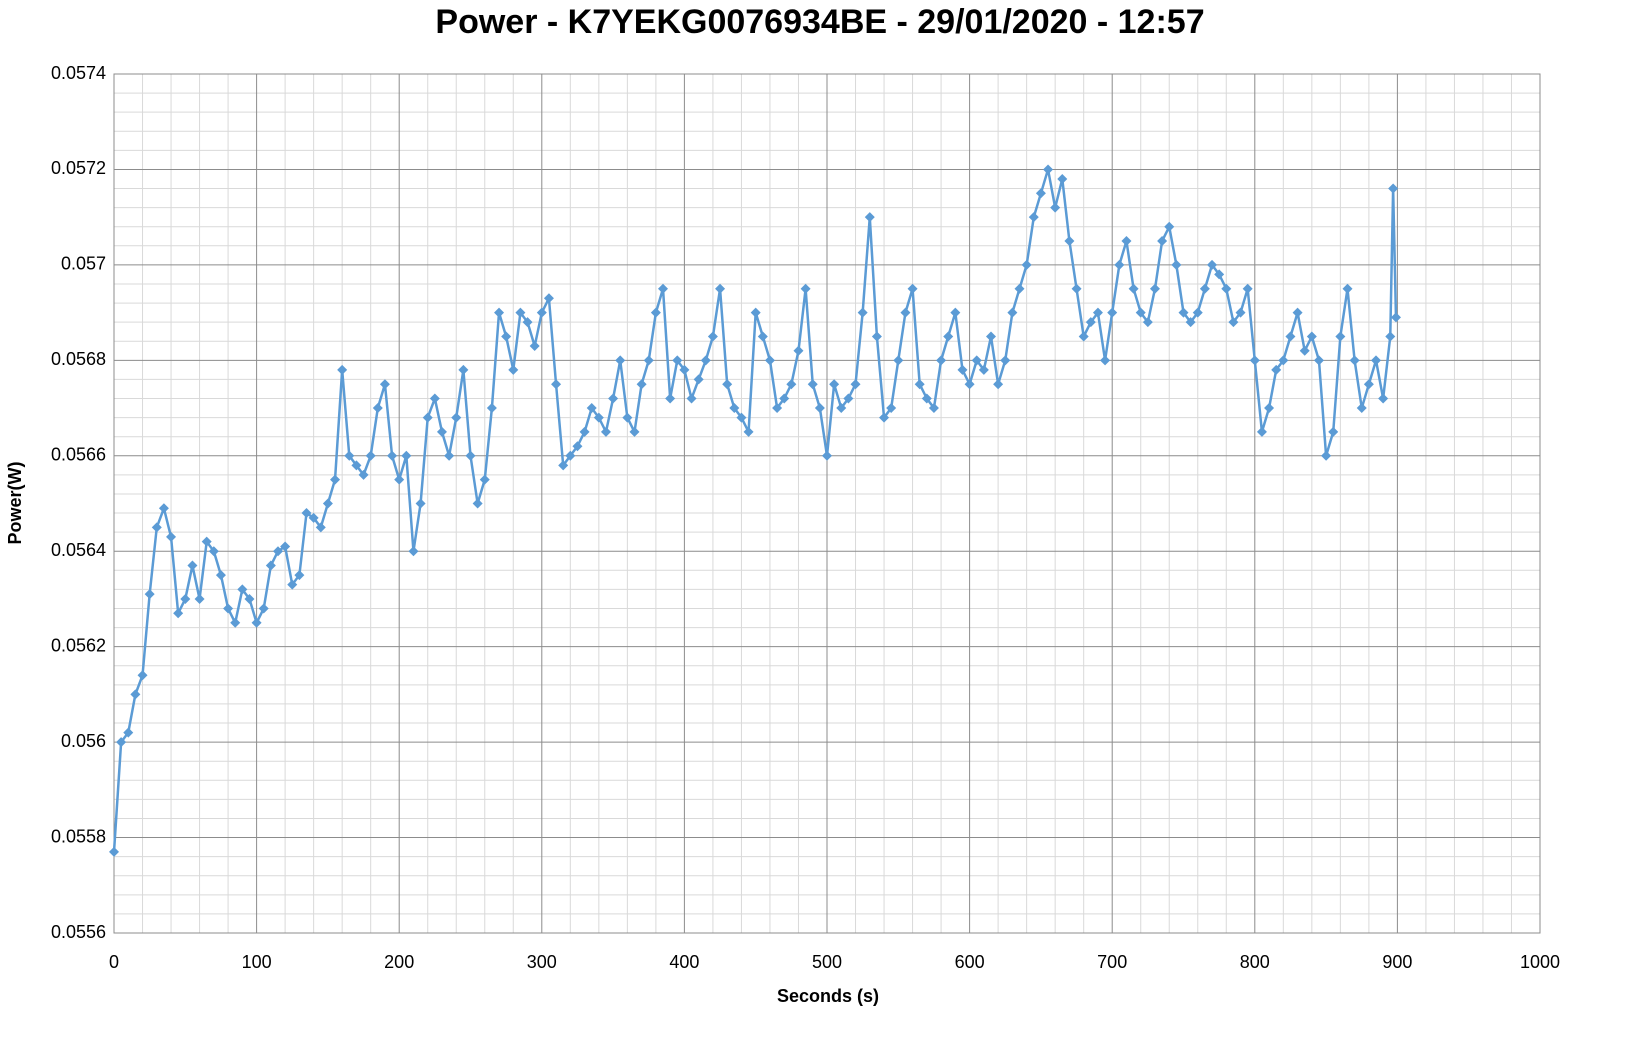 This screenshot has height=1057, width=1638. Describe the element at coordinates (399, 962) in the screenshot. I see `x-tick-label: 200` at that location.